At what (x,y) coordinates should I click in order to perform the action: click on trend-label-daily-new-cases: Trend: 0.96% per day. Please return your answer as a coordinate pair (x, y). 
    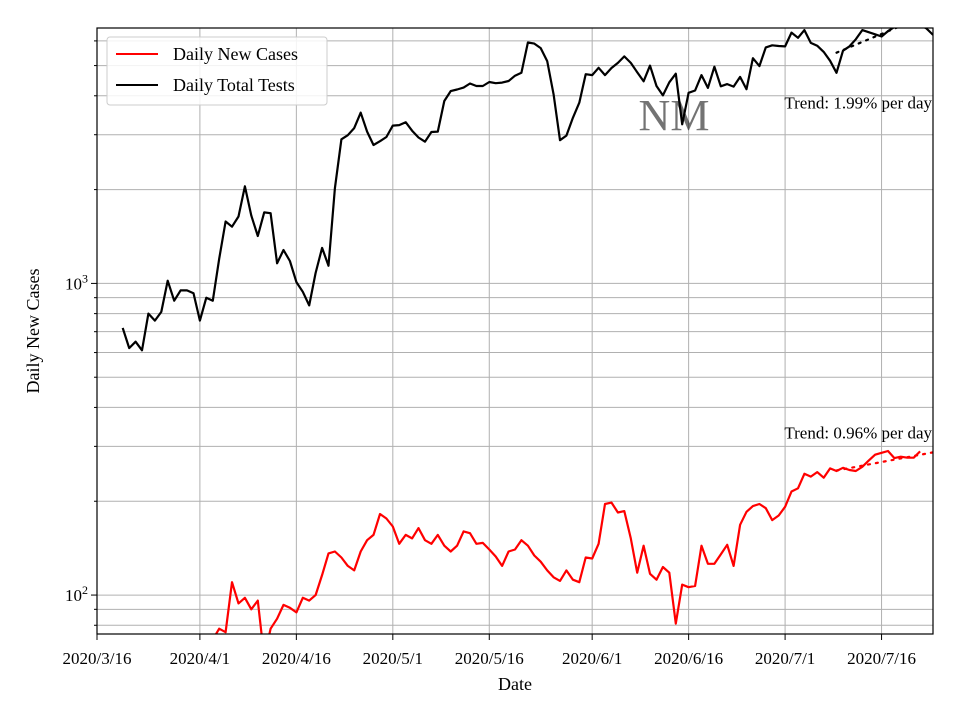
    Looking at the image, I should click on (858, 432).